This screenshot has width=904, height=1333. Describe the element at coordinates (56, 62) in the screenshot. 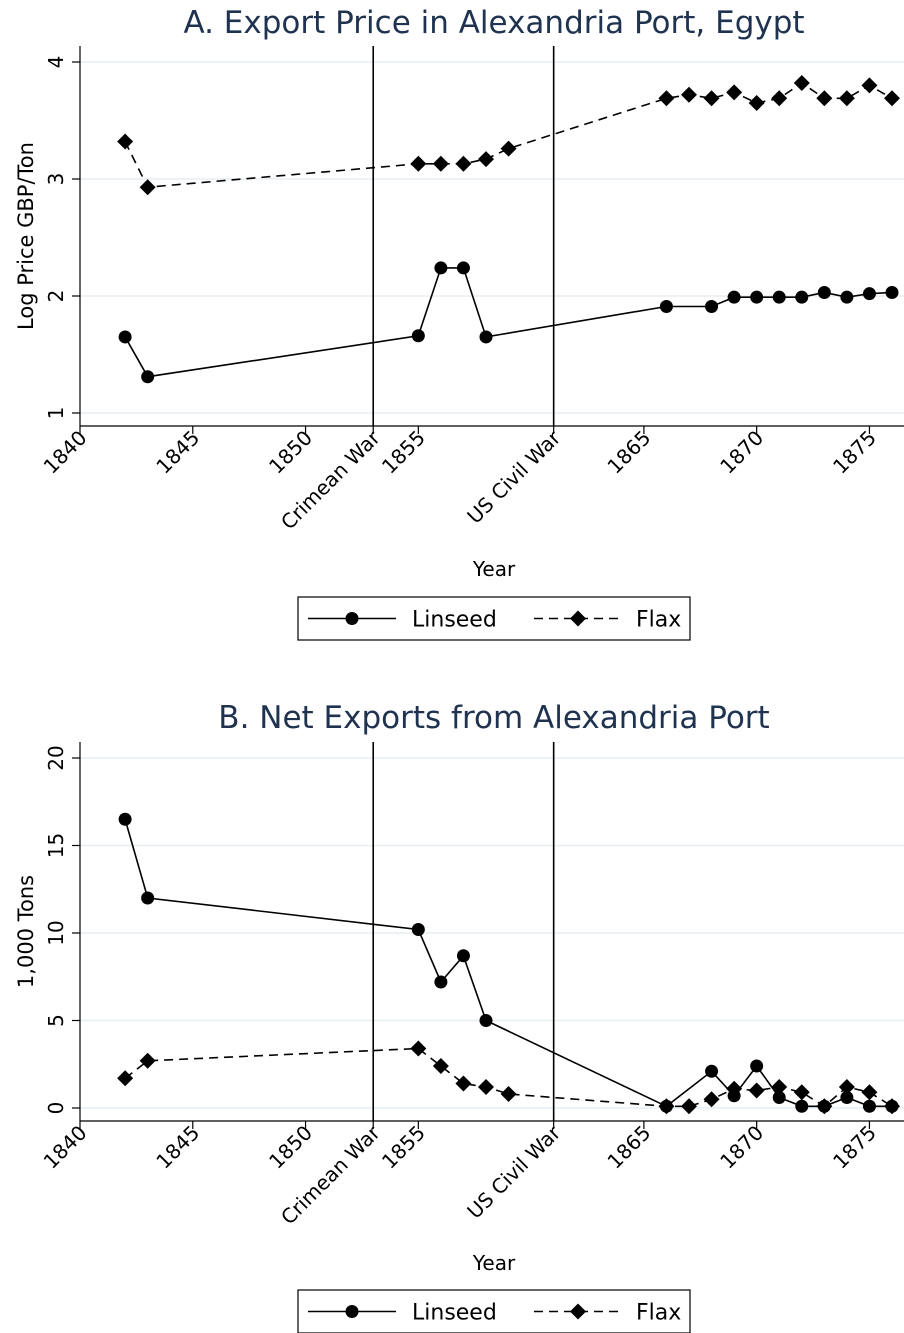

I see `y-tick-label: 4` at that location.